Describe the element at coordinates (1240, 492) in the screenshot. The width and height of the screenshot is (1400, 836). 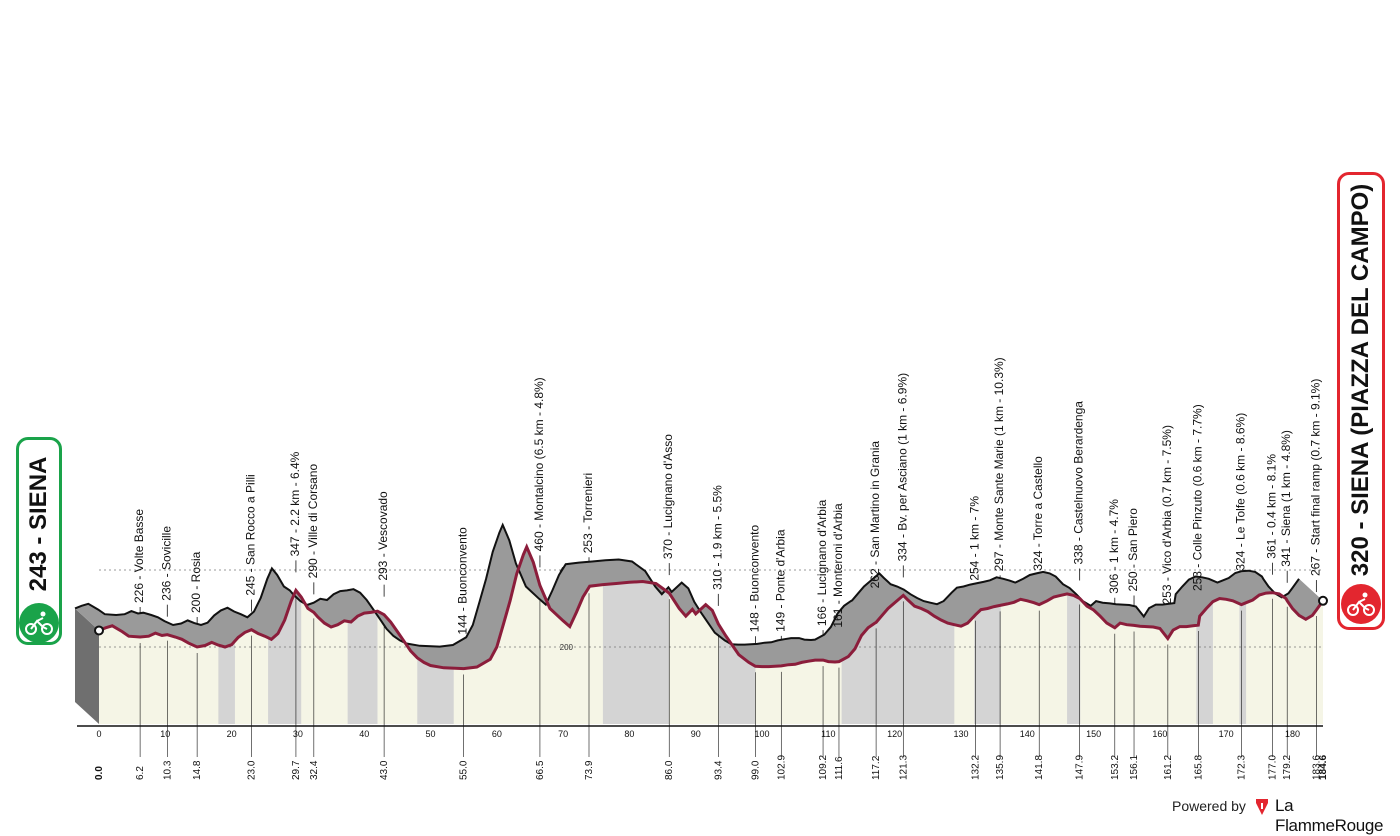
I see `waypoint-label: 324 - Le Tolfe (0.6 km - 8.6%)` at that location.